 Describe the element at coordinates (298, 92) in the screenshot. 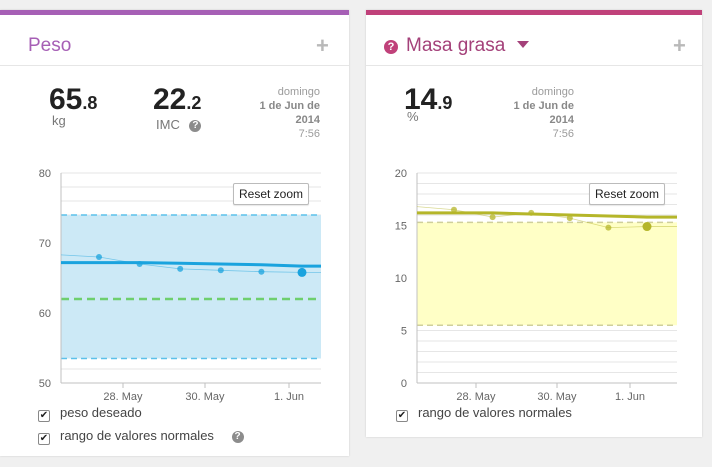

I see `weight-date-day: domingo` at that location.